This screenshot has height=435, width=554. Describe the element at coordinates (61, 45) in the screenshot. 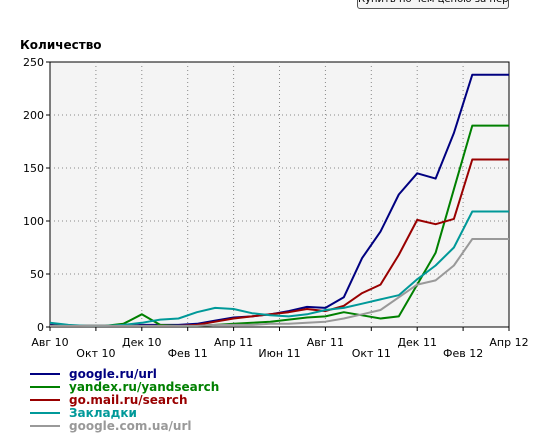

I see `y-axis-title: Количество` at that location.